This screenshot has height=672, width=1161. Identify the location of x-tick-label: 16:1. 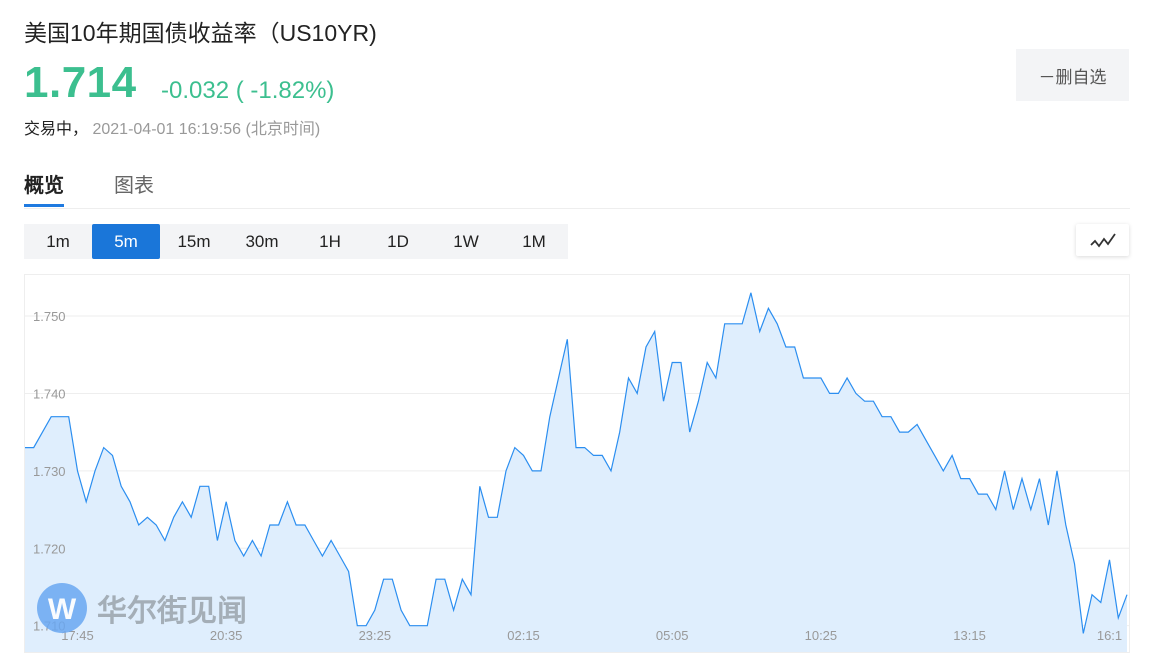
(1109, 635).